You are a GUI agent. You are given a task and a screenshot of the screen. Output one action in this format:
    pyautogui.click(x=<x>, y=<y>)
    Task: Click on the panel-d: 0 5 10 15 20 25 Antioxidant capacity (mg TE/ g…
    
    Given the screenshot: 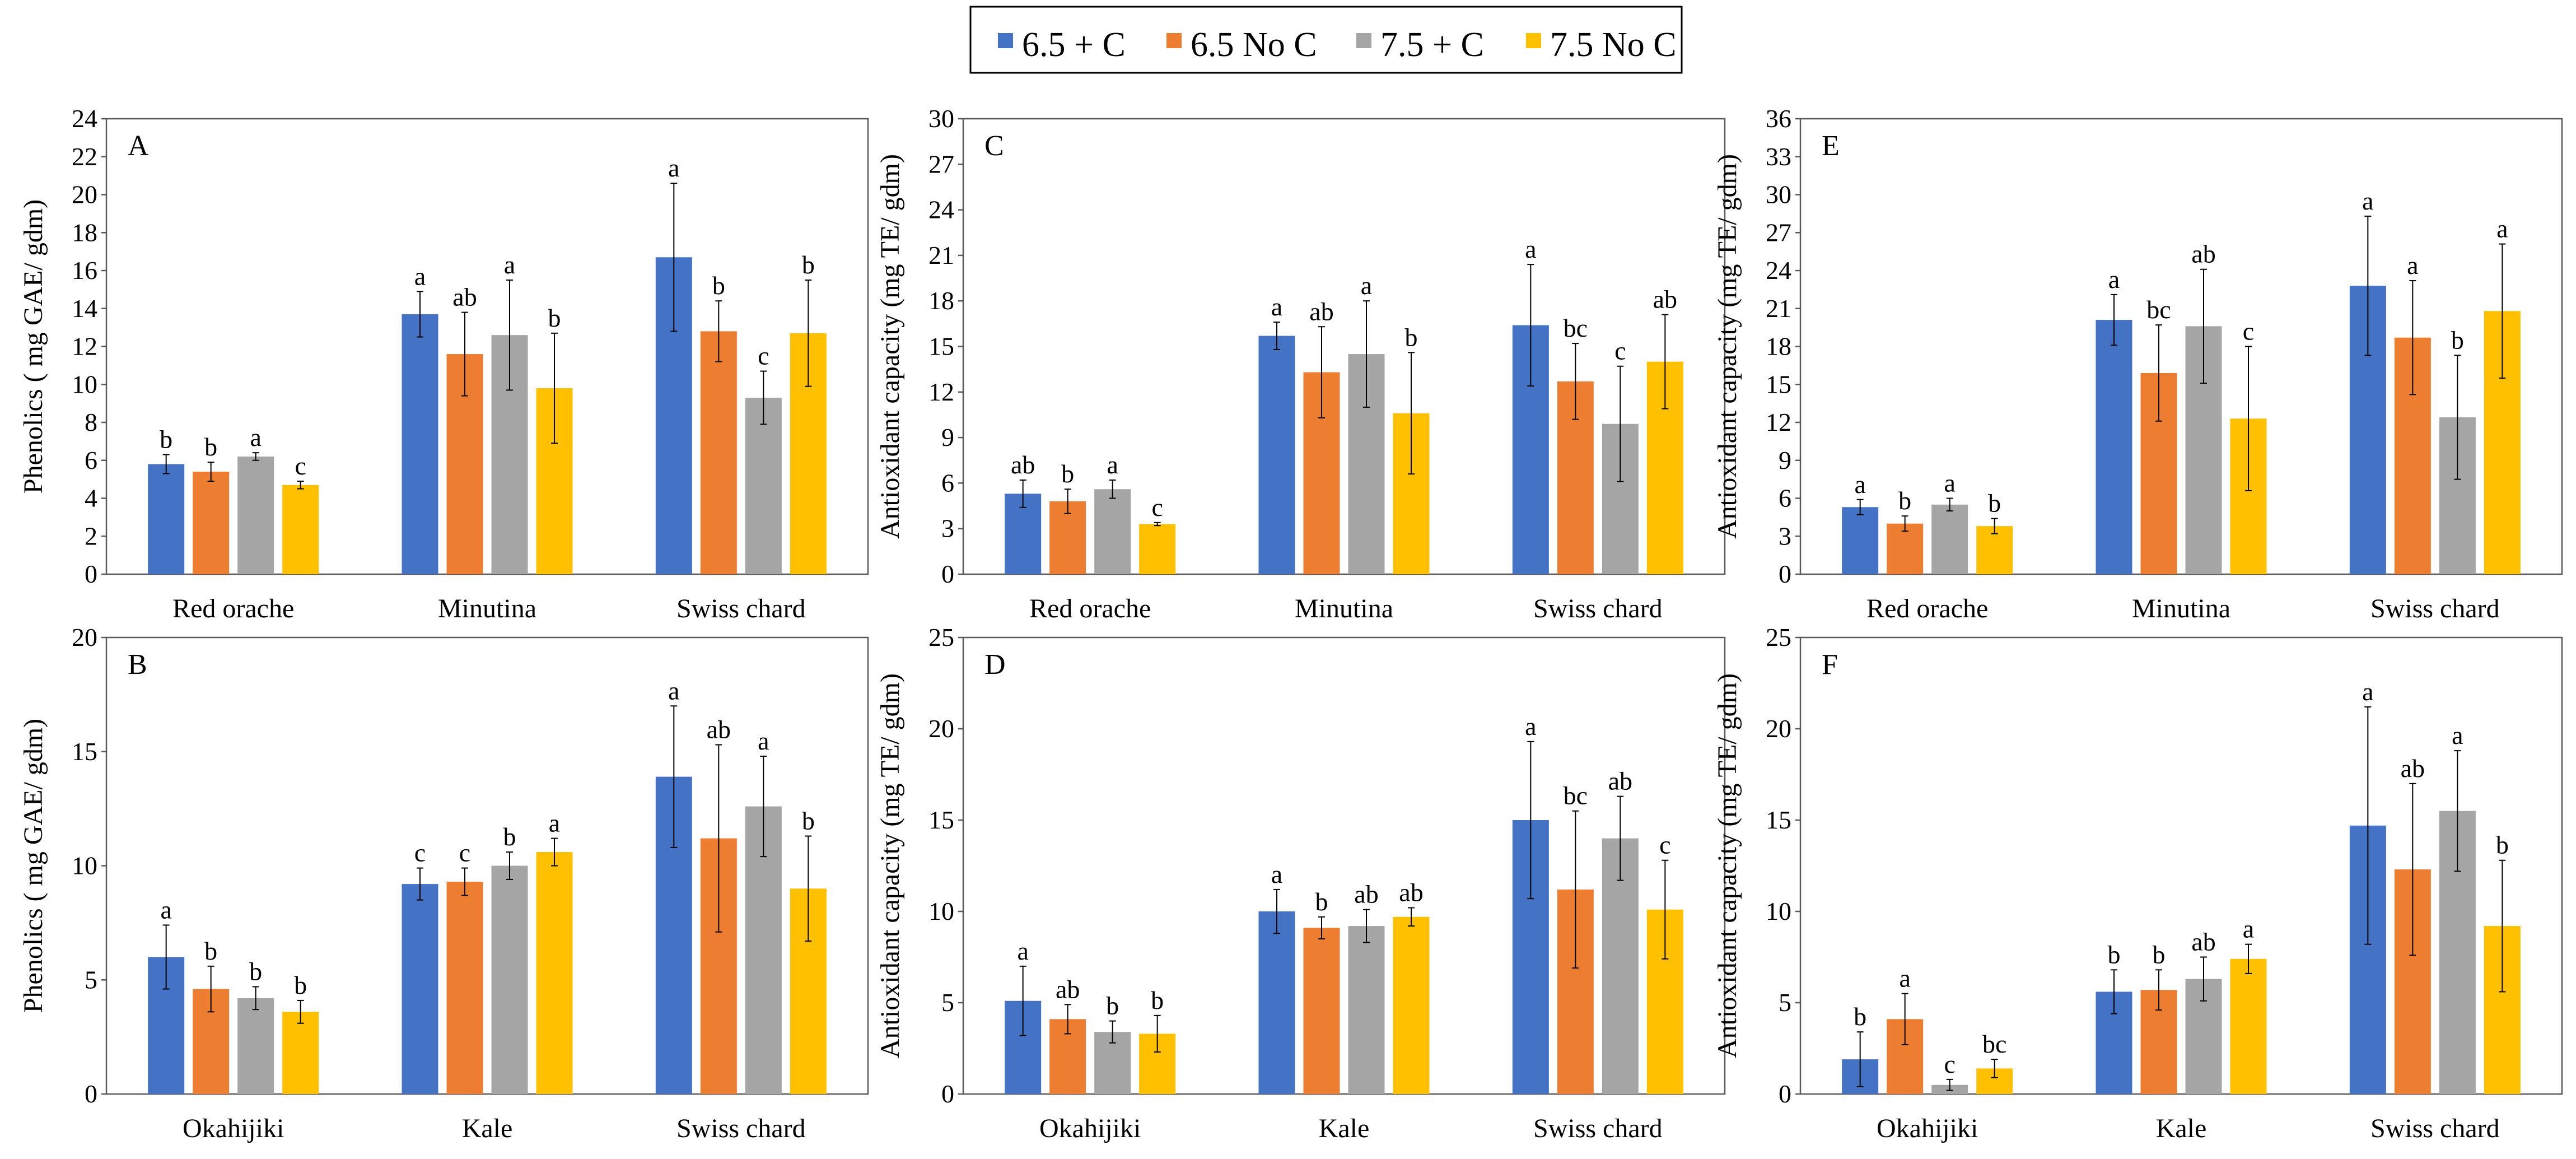 What is the action you would take?
    pyautogui.click(x=1301, y=883)
    